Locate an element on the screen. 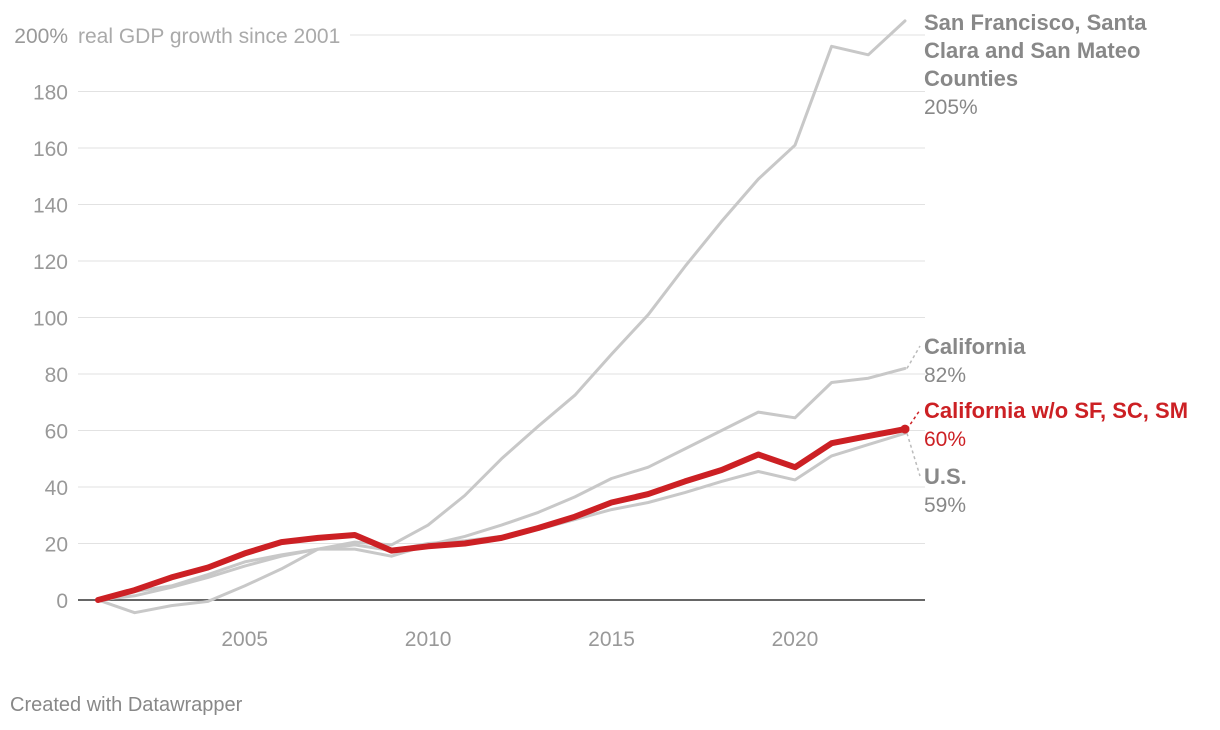  series-name-label: California is located at coordinates (975, 346).